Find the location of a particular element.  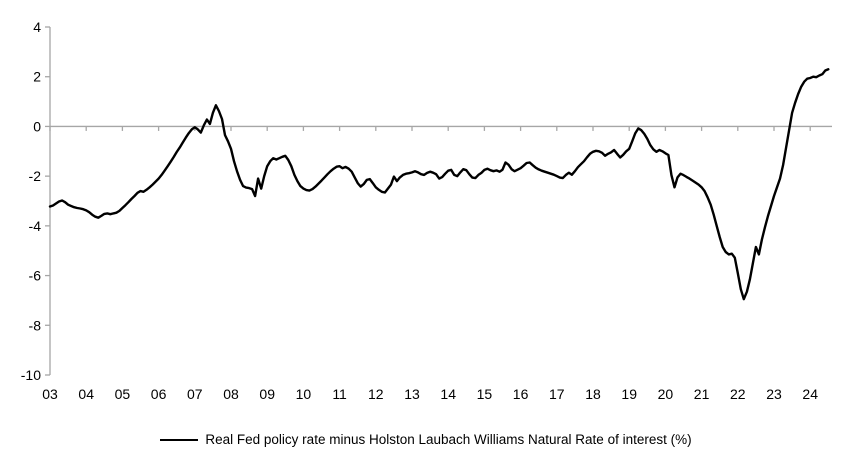

legend-line-marker is located at coordinates (179, 439).